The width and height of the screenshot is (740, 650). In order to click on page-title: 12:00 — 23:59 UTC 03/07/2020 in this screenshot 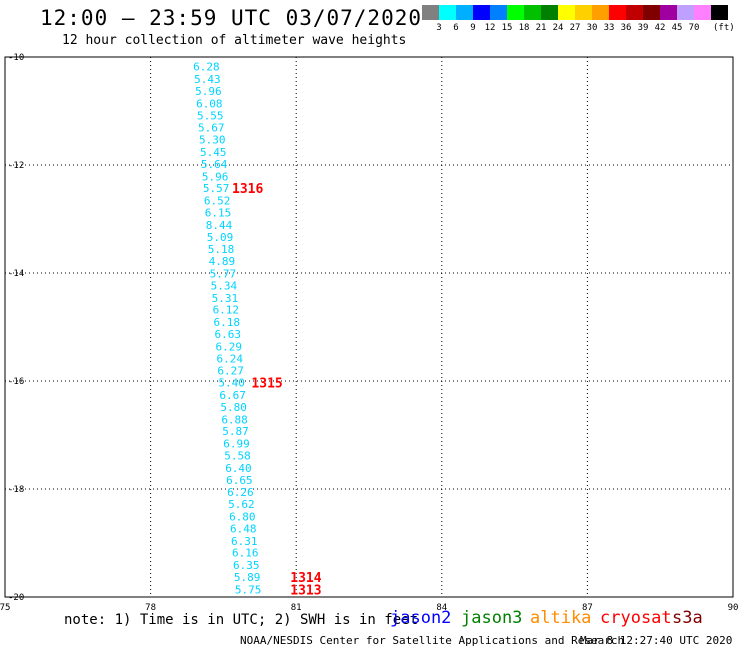, I will do `click(231, 18)`.